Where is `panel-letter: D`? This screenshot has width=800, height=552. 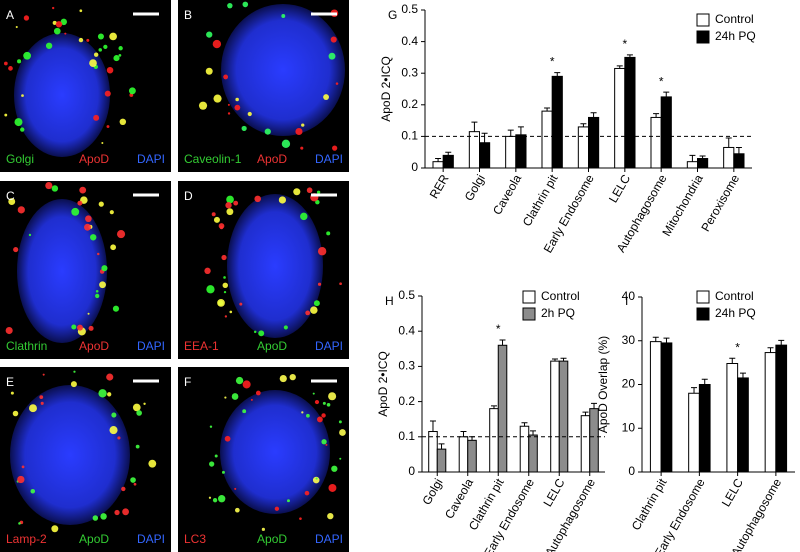 panel-letter: D is located at coordinates (188, 196).